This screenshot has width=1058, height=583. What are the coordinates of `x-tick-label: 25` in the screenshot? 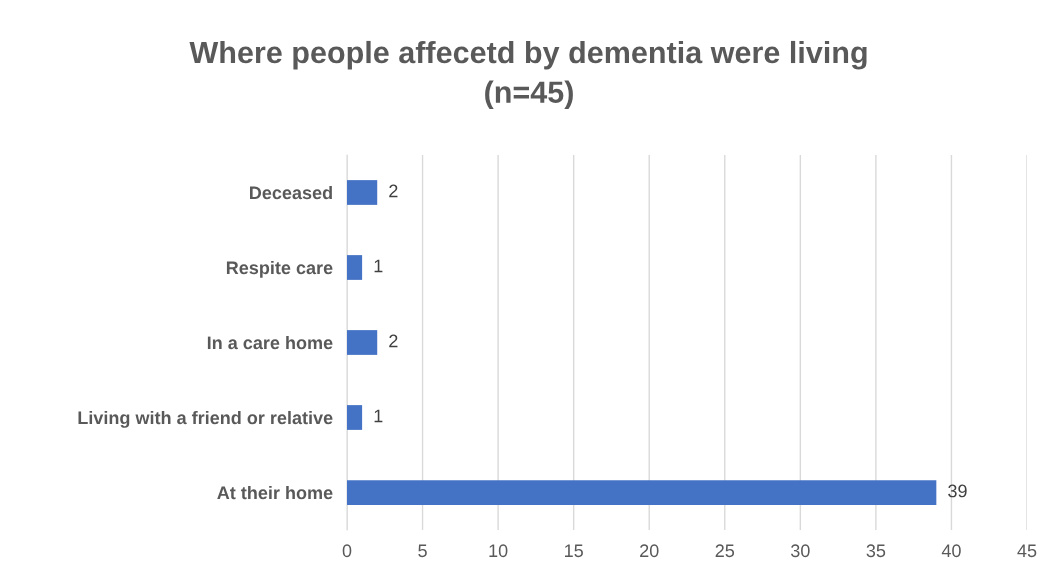 It's located at (725, 551).